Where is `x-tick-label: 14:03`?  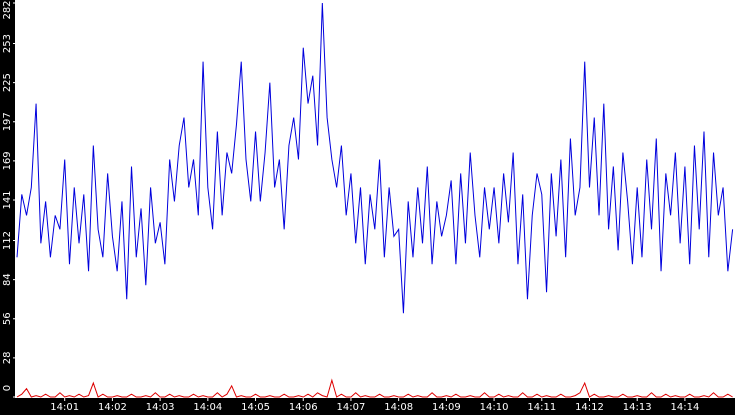 x-tick-label: 14:03 is located at coordinates (160, 407).